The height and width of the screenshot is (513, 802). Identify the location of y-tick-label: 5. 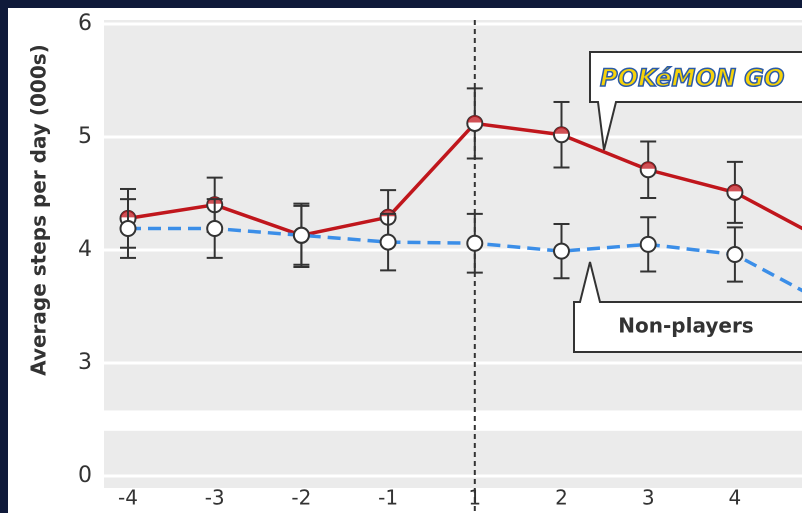
(85, 136).